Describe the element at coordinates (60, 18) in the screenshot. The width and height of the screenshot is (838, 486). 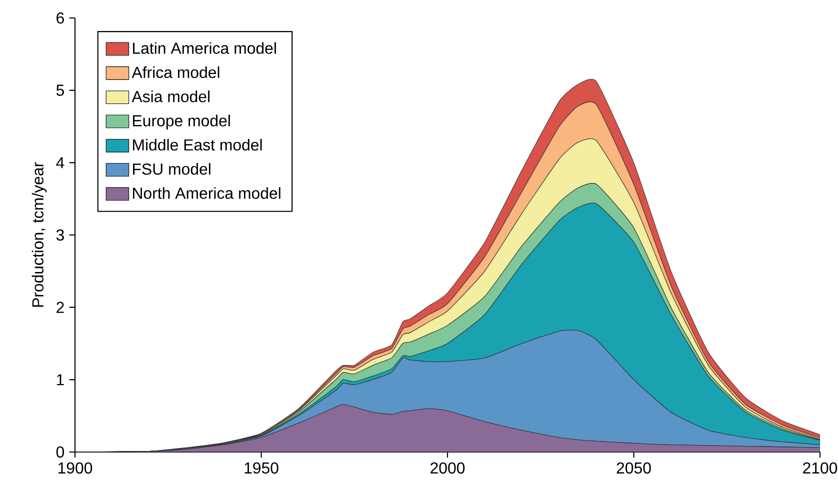
I see `y-tick-label: 6` at that location.